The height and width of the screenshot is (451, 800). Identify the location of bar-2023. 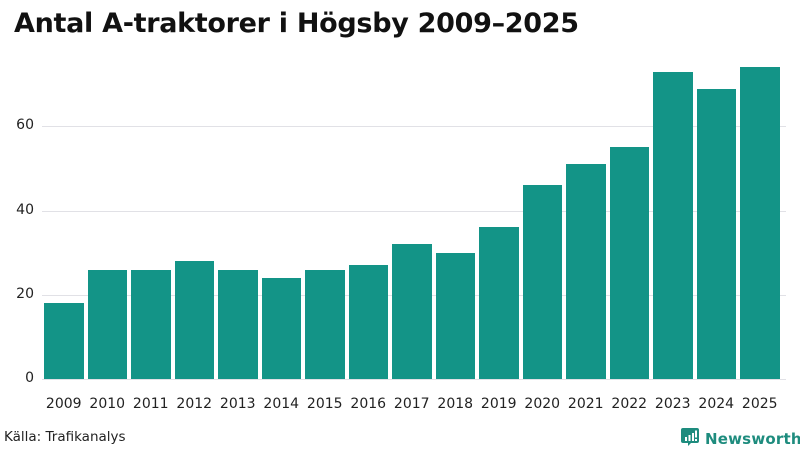
(673, 225).